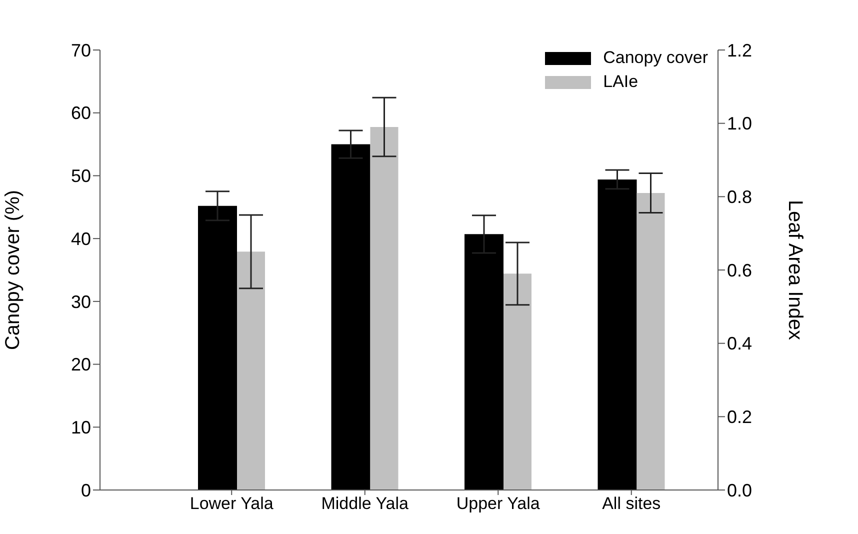 This screenshot has width=858, height=534. Describe the element at coordinates (80, 50) in the screenshot. I see `y-tick-label: 70` at that location.